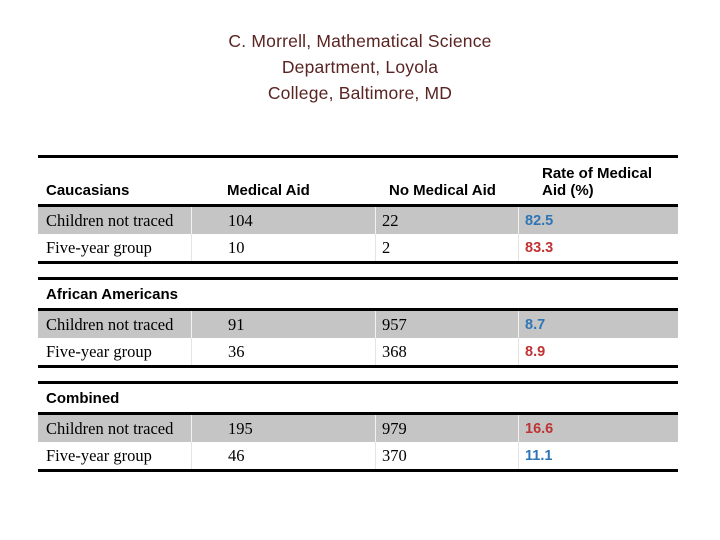 The height and width of the screenshot is (540, 720). What do you see at coordinates (446, 351) in the screenshot?
I see `no-medical-aid-value: 368` at bounding box center [446, 351].